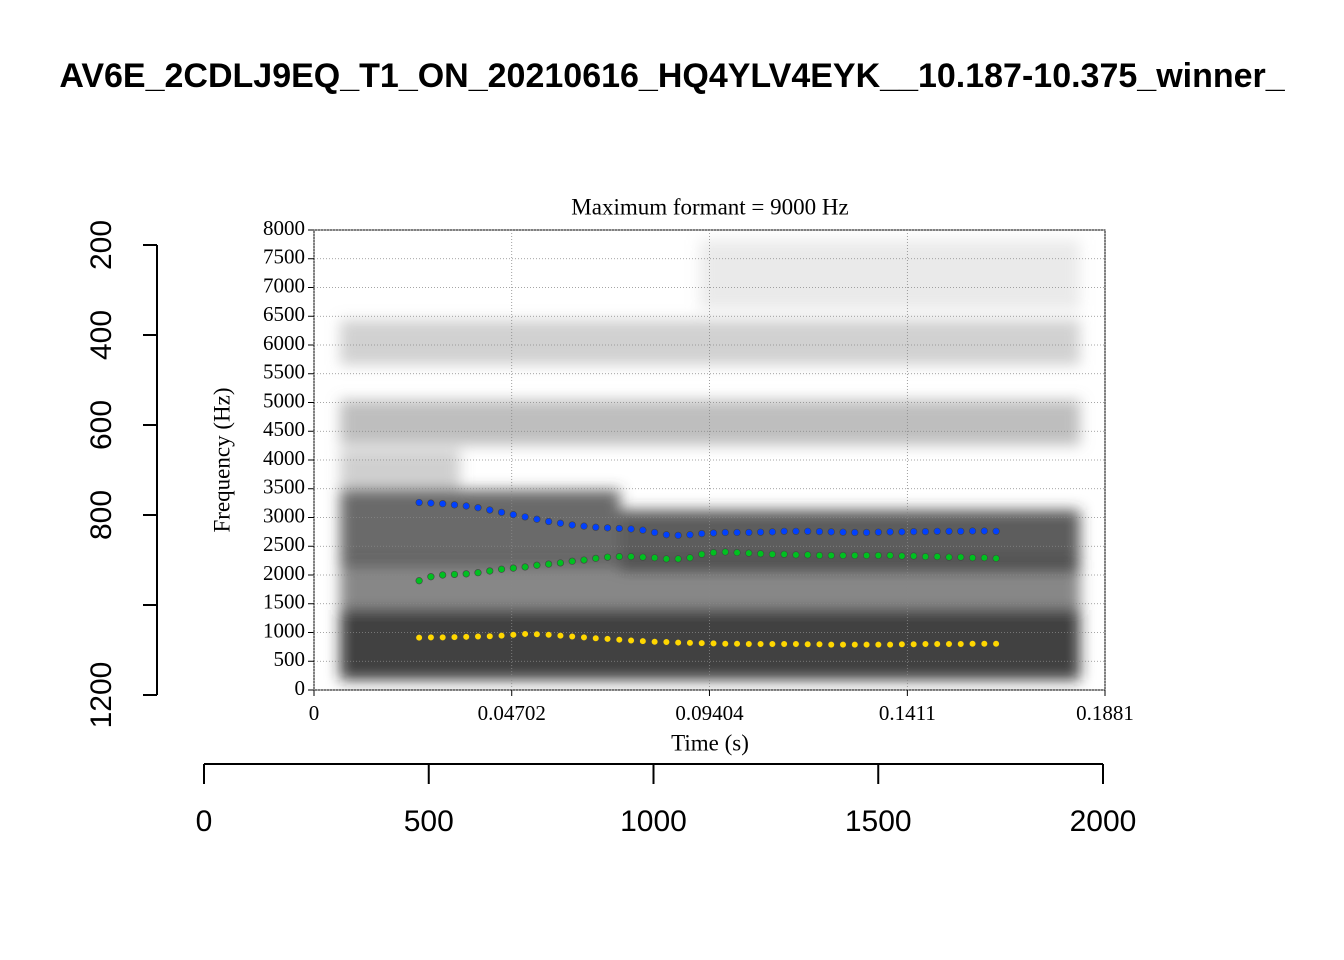 Image resolution: width=1344 pixels, height=960 pixels. Describe the element at coordinates (284, 515) in the screenshot. I see `y-tick-label: 3000` at that location.